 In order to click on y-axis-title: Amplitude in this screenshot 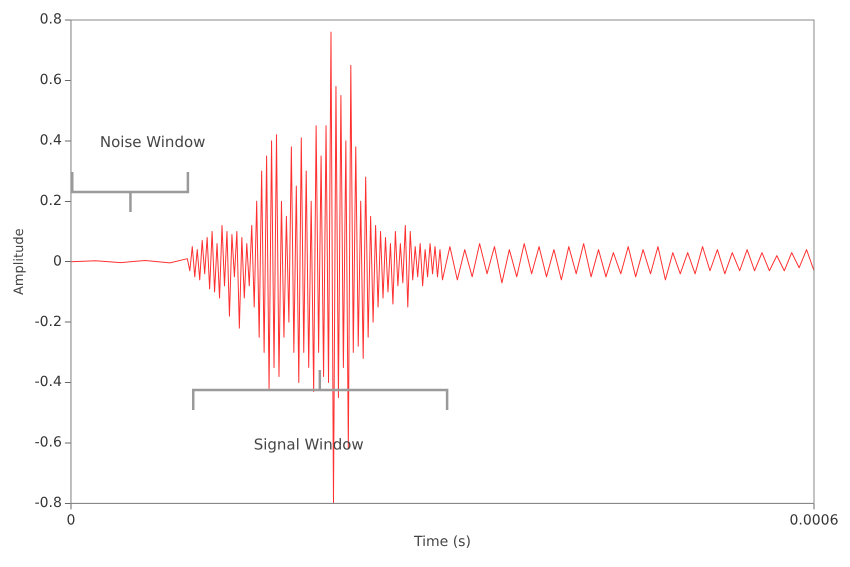, I will do `click(20, 262)`.